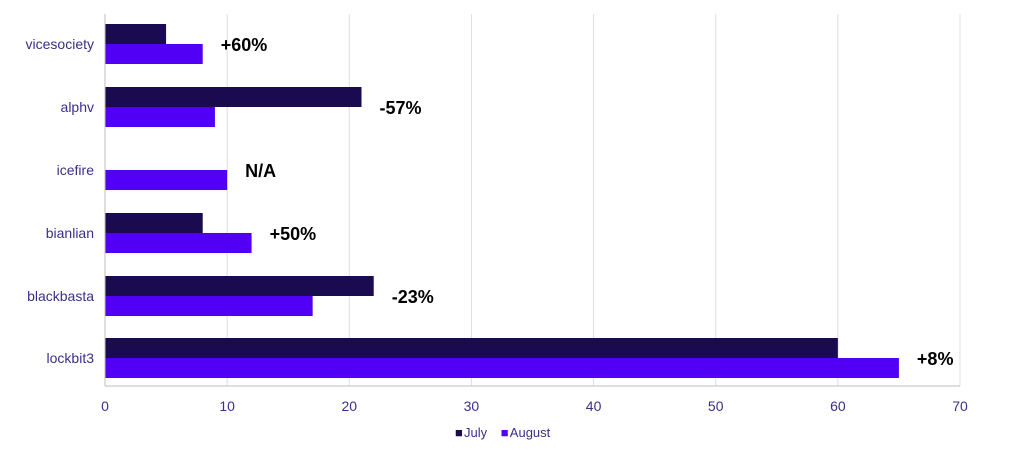 This screenshot has height=459, width=1024. Describe the element at coordinates (349, 406) in the screenshot. I see `x-tick-label: 20` at that location.